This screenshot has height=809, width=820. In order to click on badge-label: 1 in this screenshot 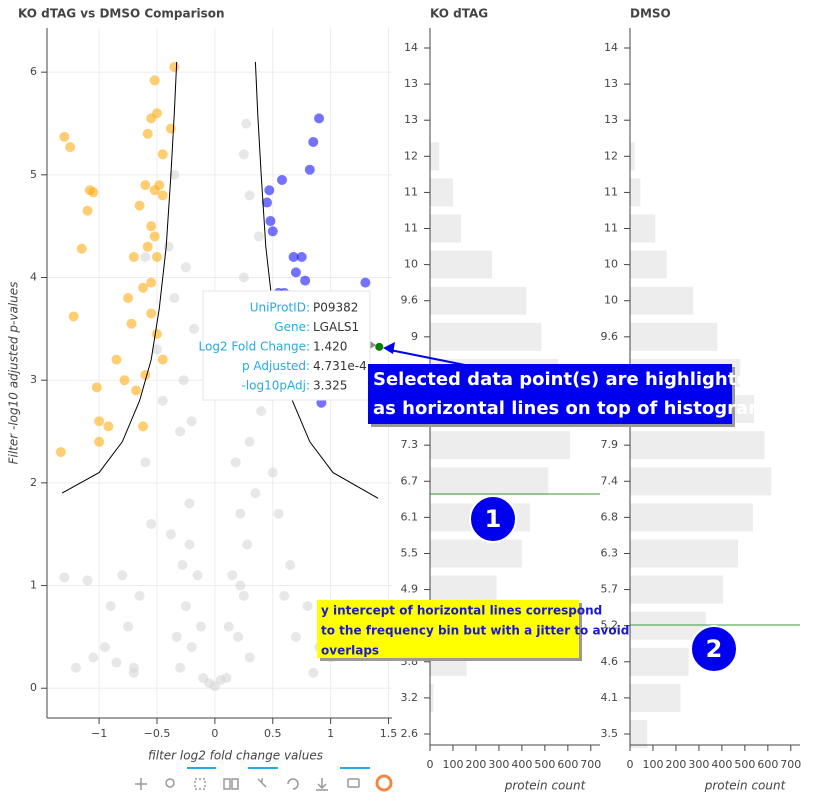, I will do `click(493, 519)`.